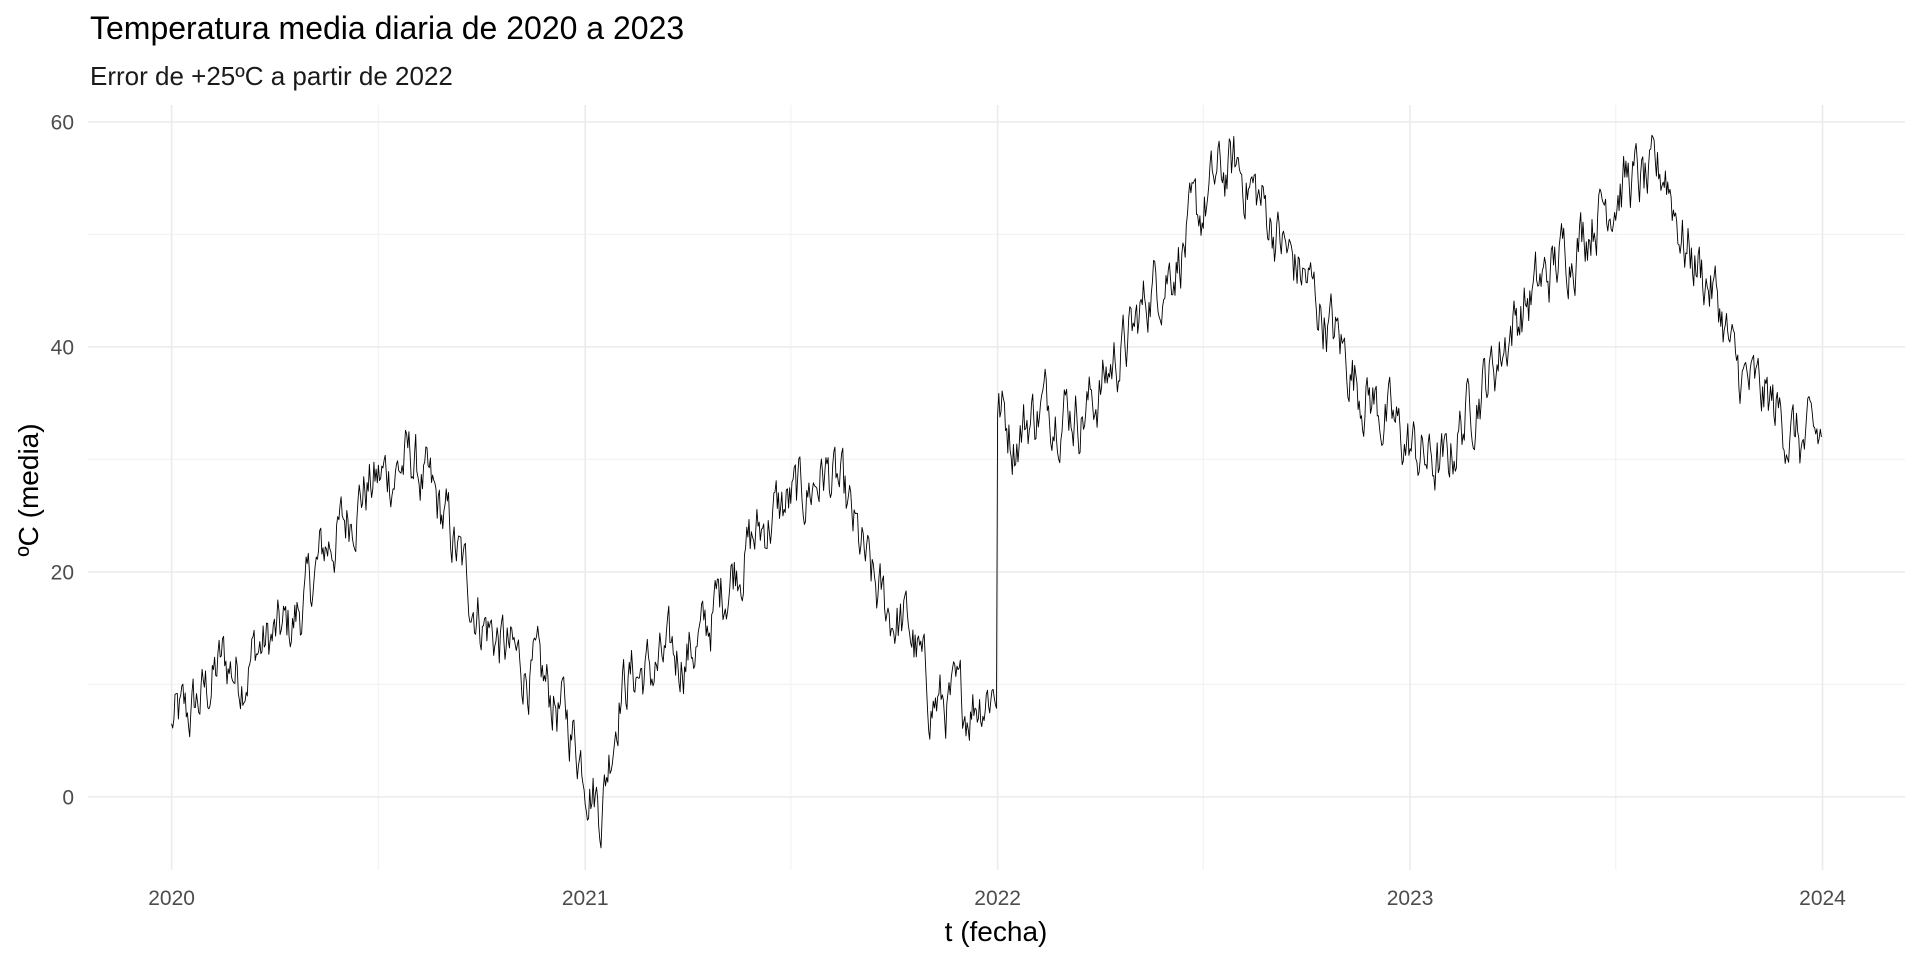 The image size is (1920, 960). What do you see at coordinates (68, 797) in the screenshot?
I see `y-tick-label-0: 0` at bounding box center [68, 797].